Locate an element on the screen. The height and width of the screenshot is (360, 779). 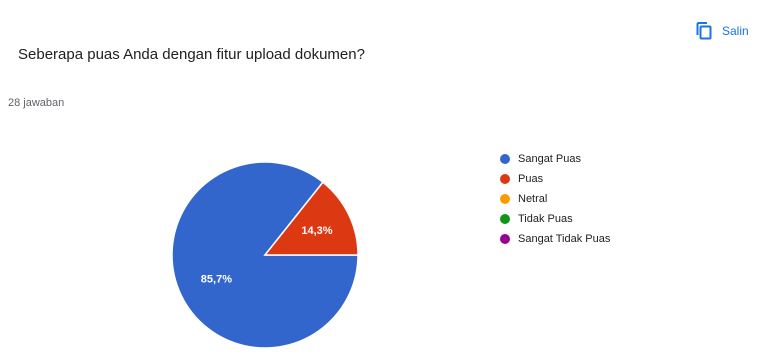
legend-item-netral: Netral is located at coordinates (555, 199).